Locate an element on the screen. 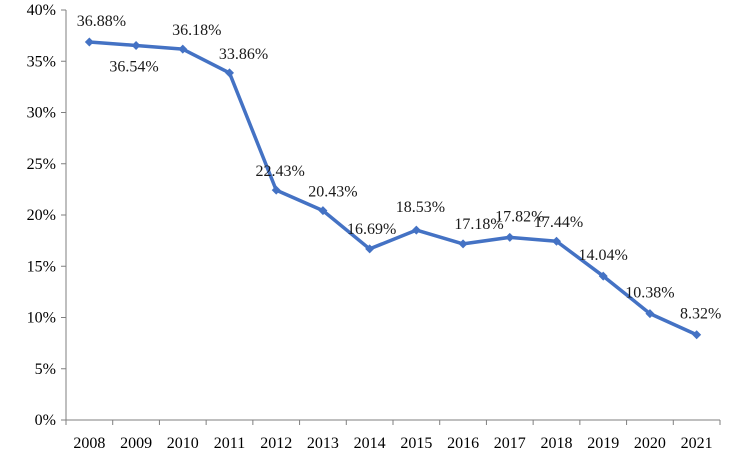  data-label: 17.44% is located at coordinates (558, 222).